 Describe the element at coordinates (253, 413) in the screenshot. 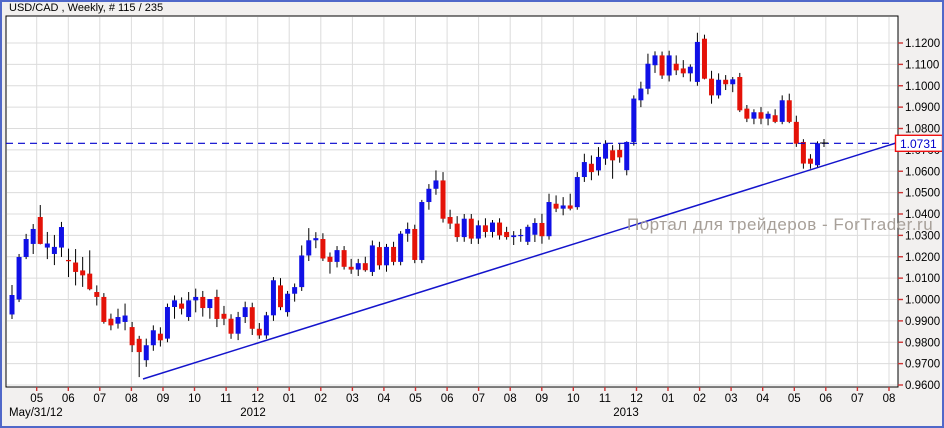

I see `x-axis-year-label: 2012` at that location.